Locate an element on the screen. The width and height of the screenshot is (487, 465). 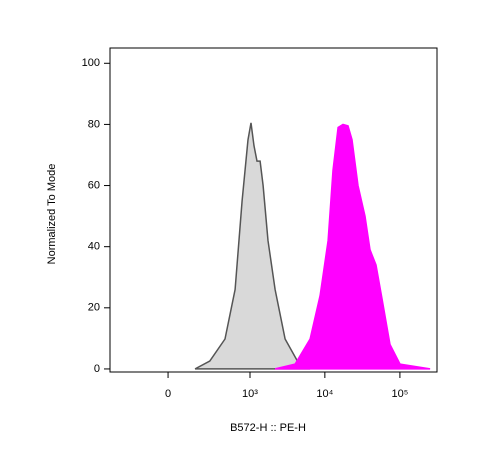
x-tick-label: 10⁵ is located at coordinates (400, 394).